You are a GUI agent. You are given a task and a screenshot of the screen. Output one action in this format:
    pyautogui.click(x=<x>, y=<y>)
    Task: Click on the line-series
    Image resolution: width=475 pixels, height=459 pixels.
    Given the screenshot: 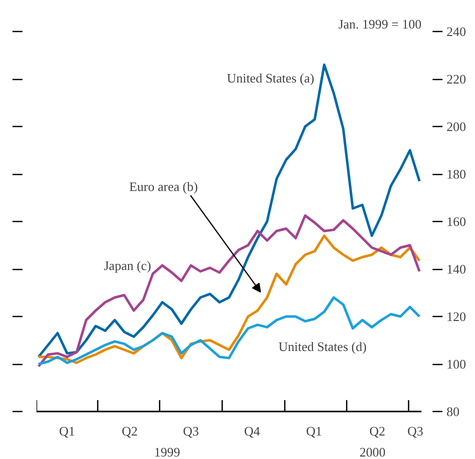 What is the action you would take?
    pyautogui.click(x=229, y=331)
    